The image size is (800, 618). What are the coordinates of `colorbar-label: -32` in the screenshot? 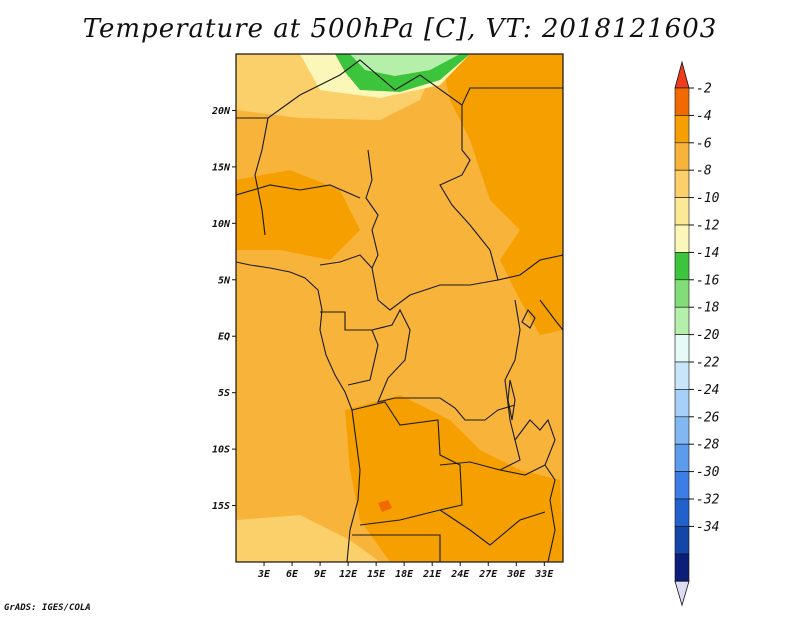 It's located at (708, 500).